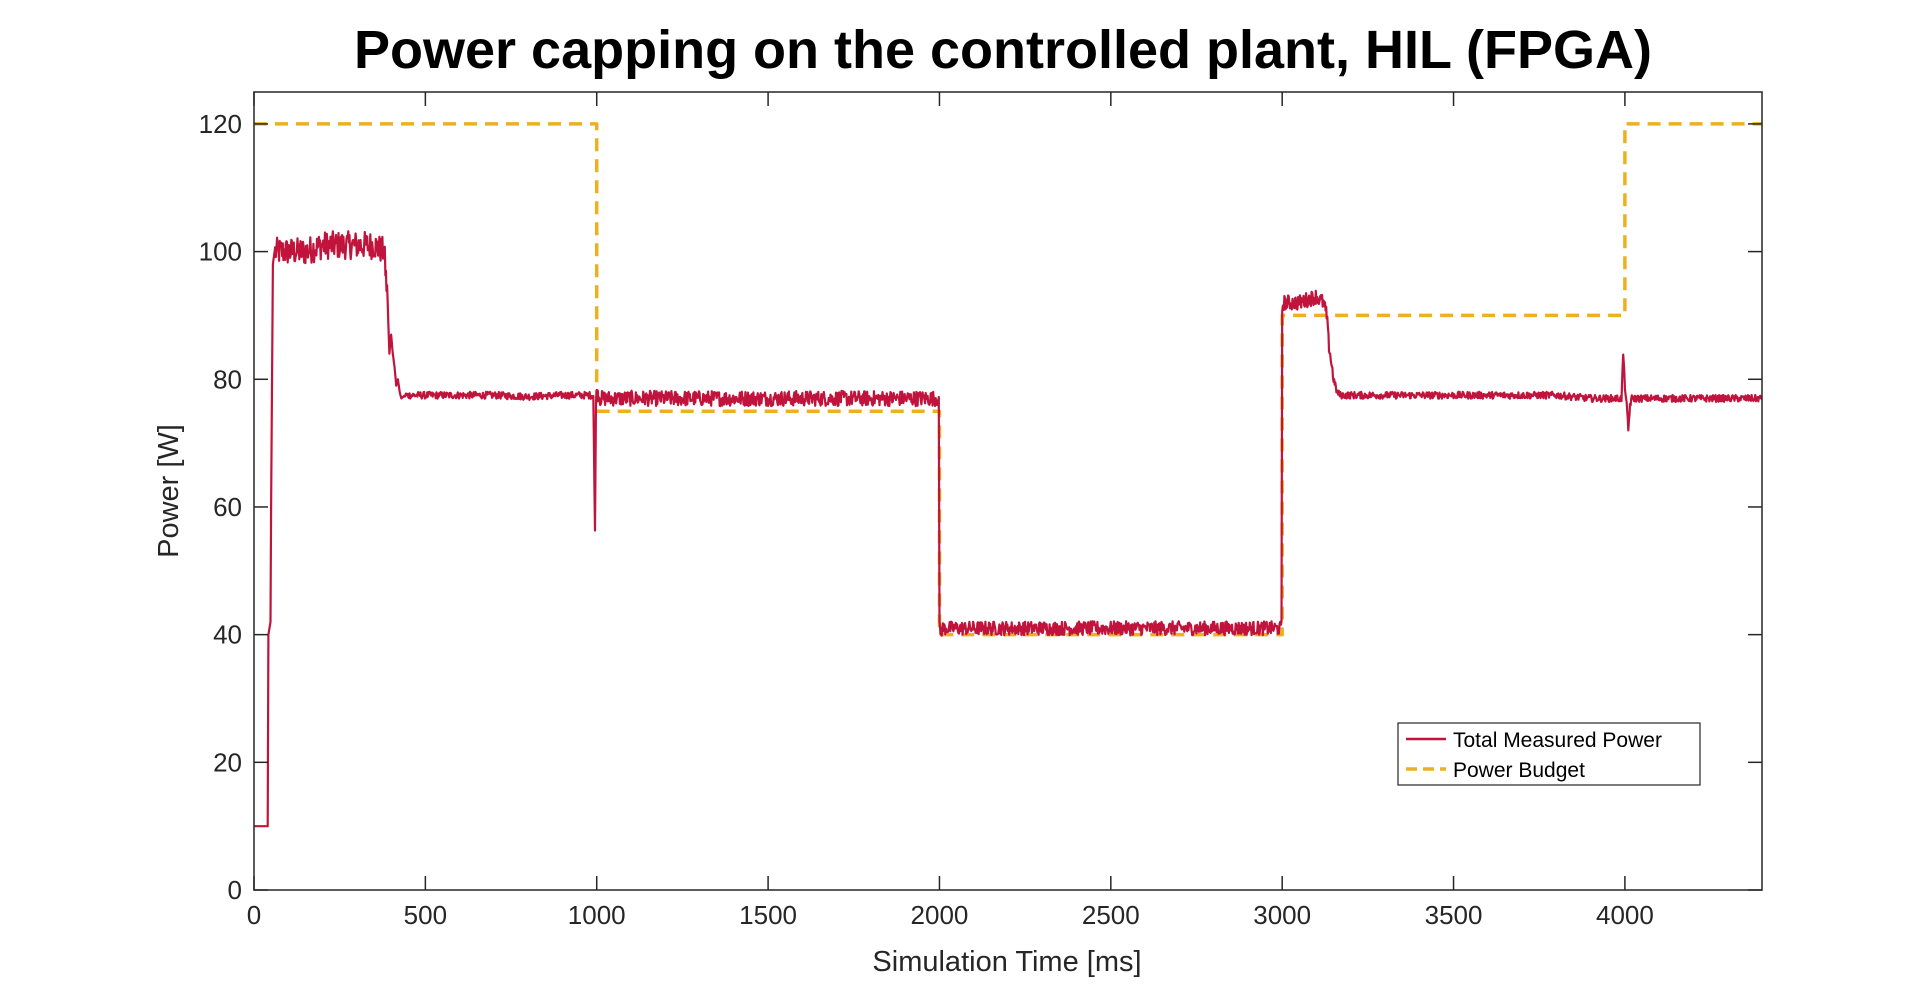  Describe the element at coordinates (597, 915) in the screenshot. I see `x-tick-label: 1000` at that location.